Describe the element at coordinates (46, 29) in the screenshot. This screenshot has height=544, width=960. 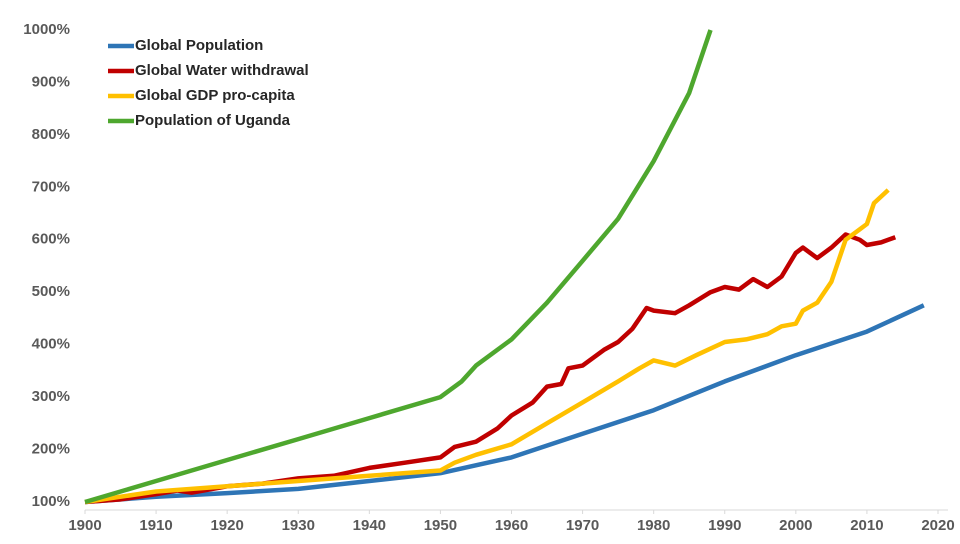
I see `y-tick-label: 1000%` at that location.